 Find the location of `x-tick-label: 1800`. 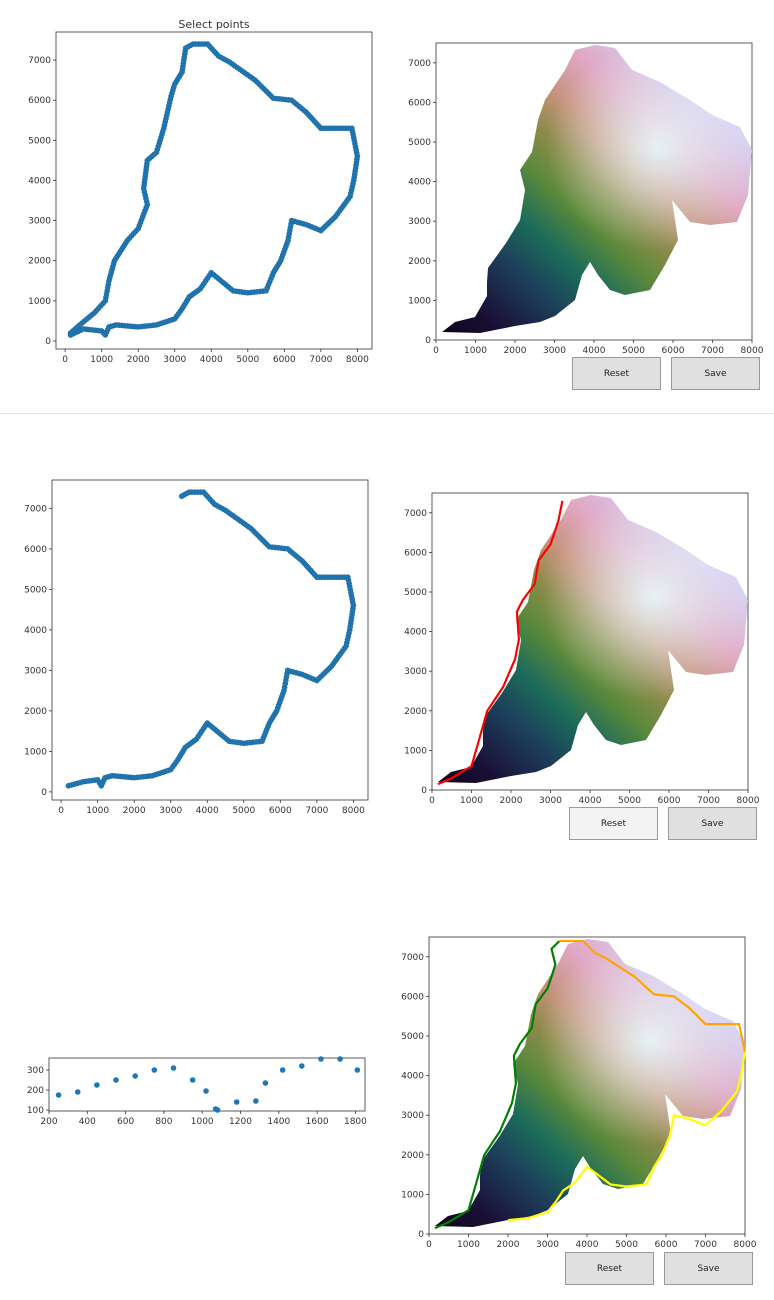

x-tick-label: 1800 is located at coordinates (355, 1122).